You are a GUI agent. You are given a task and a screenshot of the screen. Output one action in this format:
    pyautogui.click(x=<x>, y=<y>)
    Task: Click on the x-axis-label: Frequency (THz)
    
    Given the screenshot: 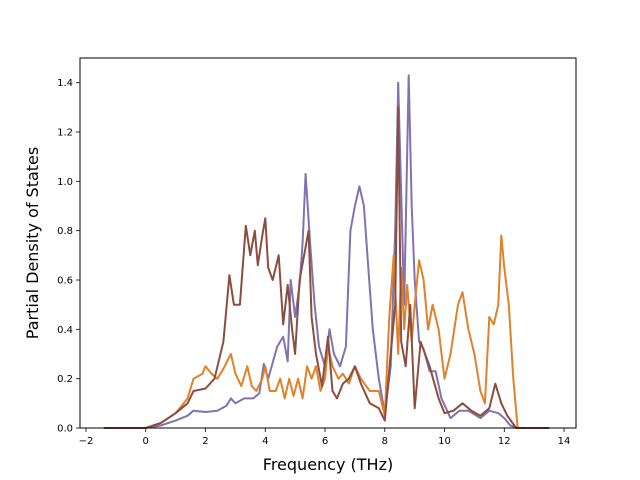 What is the action you would take?
    pyautogui.click(x=328, y=464)
    